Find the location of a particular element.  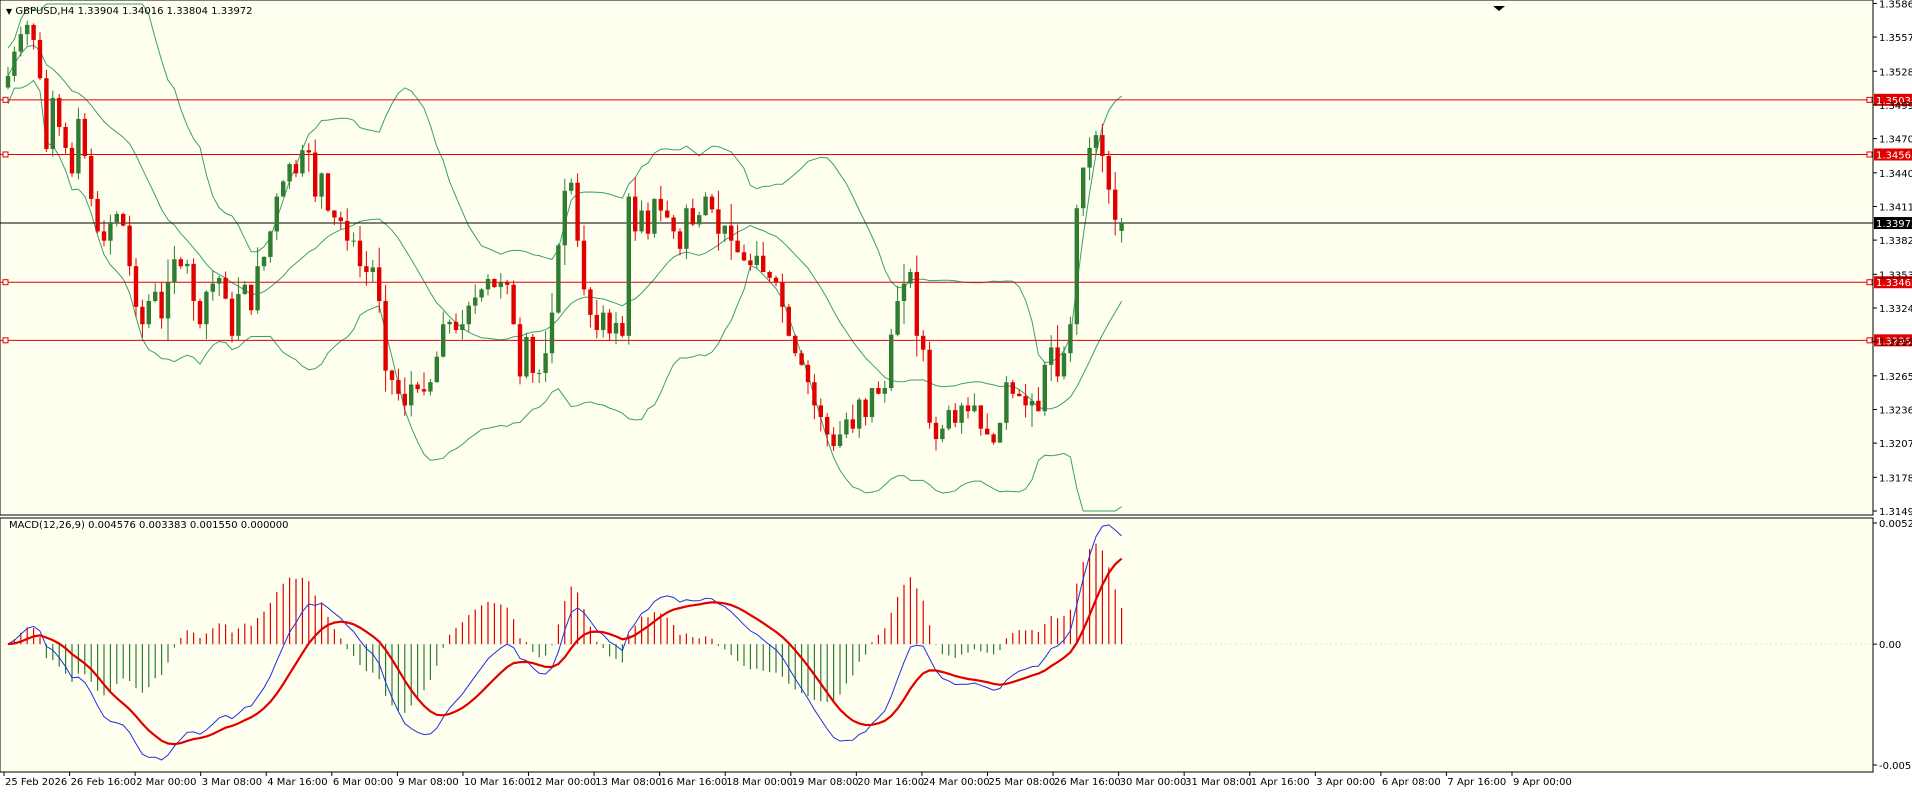

price-axis-label: 1.32655 is located at coordinates (1895, 377).